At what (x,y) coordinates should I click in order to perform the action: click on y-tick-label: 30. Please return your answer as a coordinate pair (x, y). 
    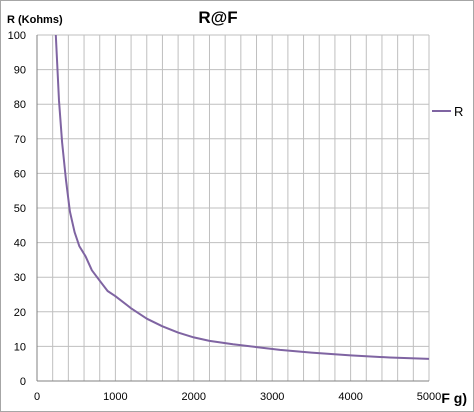
    Looking at the image, I should click on (20, 278).